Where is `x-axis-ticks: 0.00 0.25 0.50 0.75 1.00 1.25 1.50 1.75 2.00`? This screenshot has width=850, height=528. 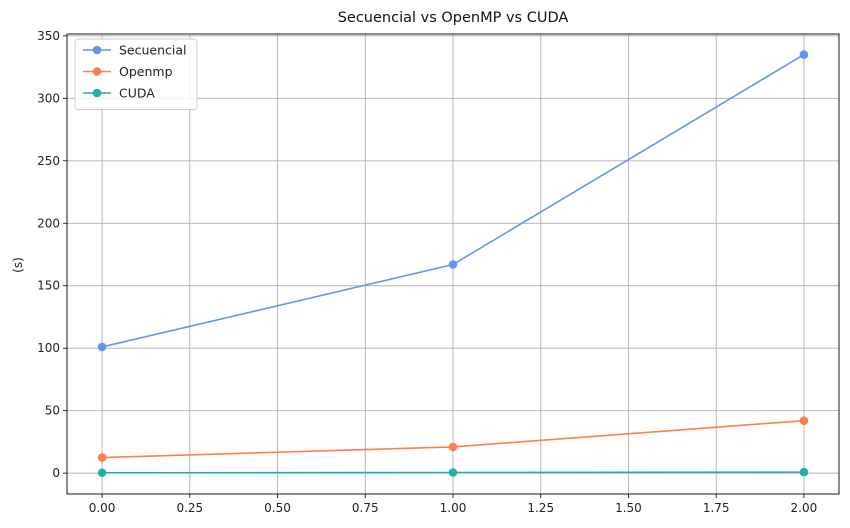
x-axis-ticks: 0.00 0.25 0.50 0.75 1.00 1.25 1.50 1.75 2.00 is located at coordinates (453, 504).